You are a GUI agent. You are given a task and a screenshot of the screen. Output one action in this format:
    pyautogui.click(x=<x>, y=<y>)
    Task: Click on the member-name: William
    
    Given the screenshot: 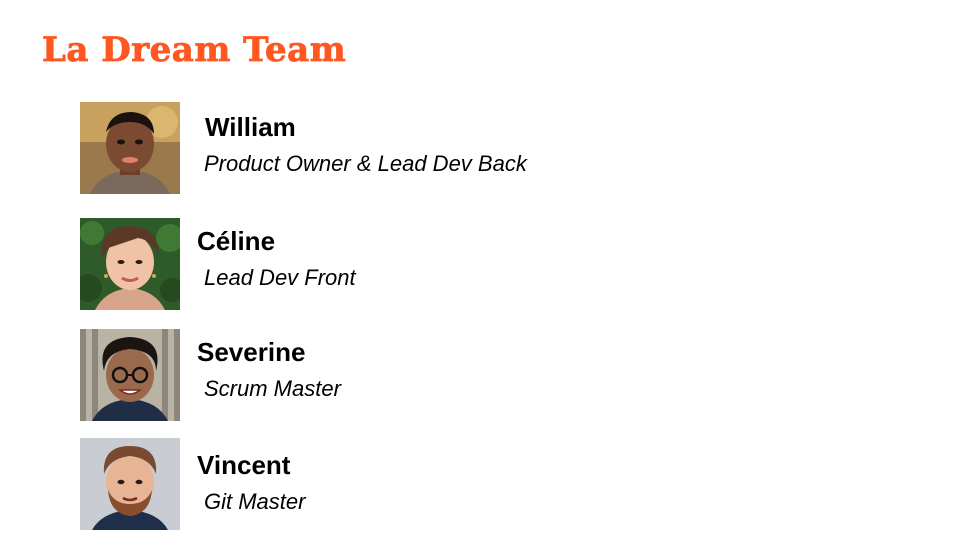 What is the action you would take?
    pyautogui.click(x=250, y=127)
    